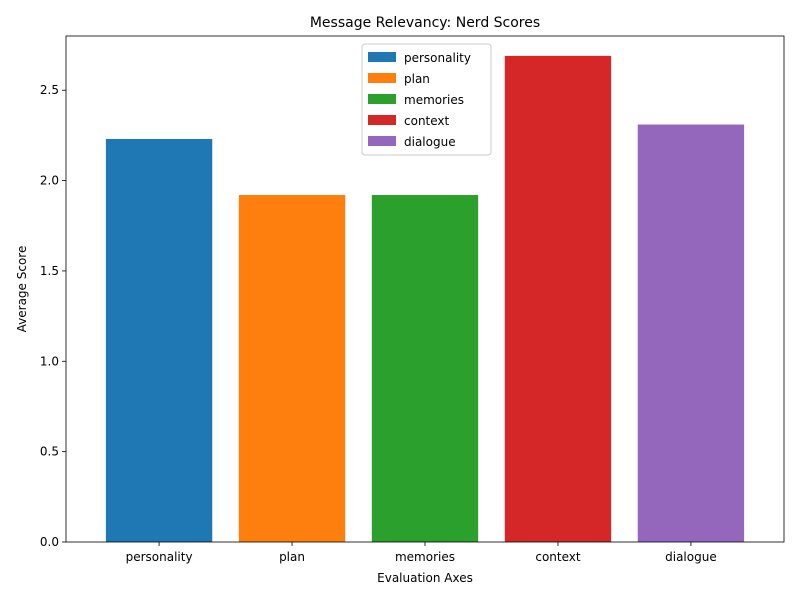 This screenshot has width=800, height=604. Describe the element at coordinates (425, 557) in the screenshot. I see `x-tick-label: memories` at that location.